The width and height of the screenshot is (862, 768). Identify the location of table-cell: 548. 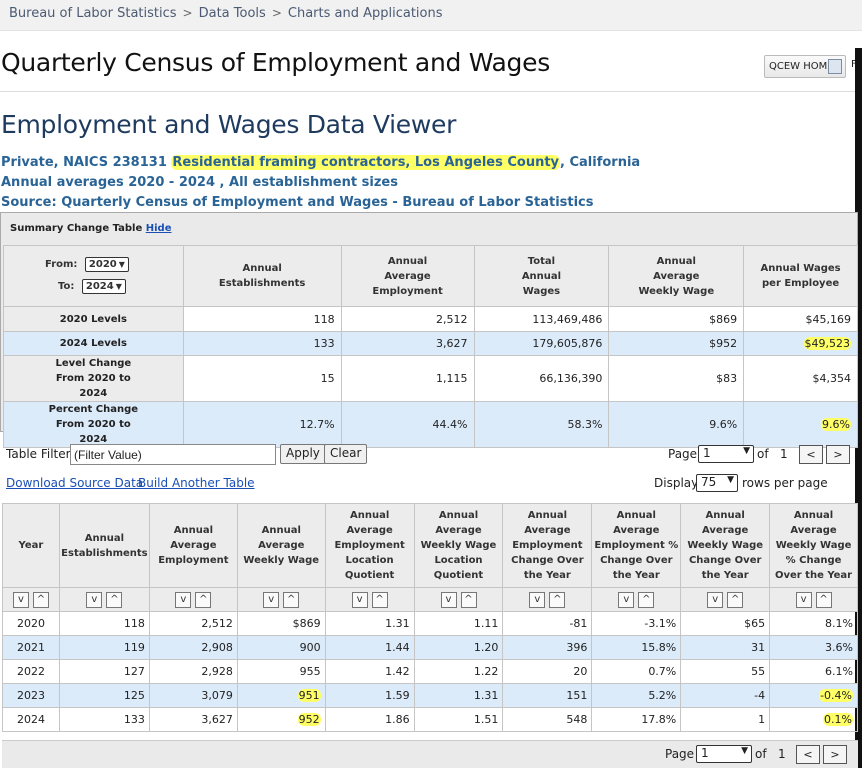
(547, 719).